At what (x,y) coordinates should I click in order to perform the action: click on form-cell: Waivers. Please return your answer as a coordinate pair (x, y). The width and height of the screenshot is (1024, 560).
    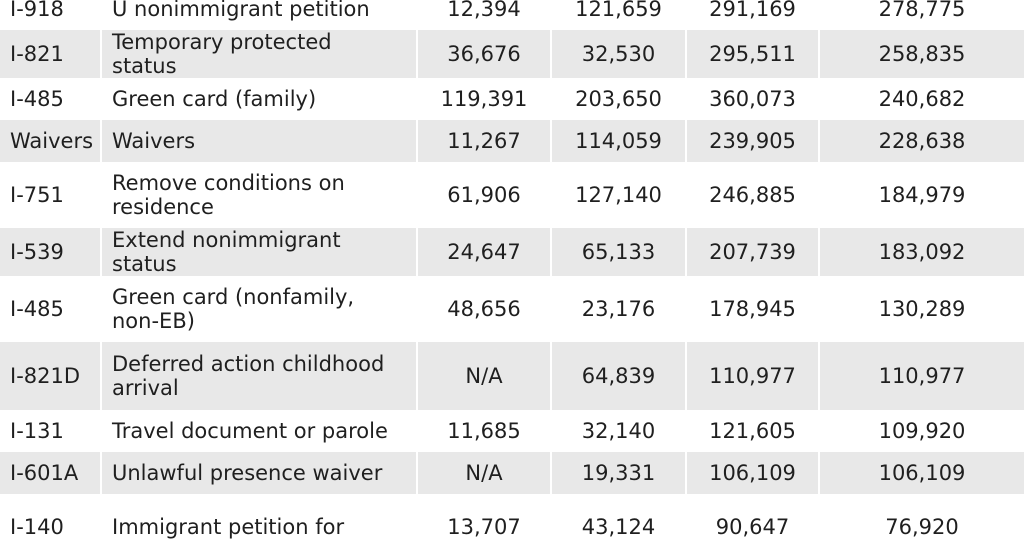
    Looking at the image, I should click on (51, 141).